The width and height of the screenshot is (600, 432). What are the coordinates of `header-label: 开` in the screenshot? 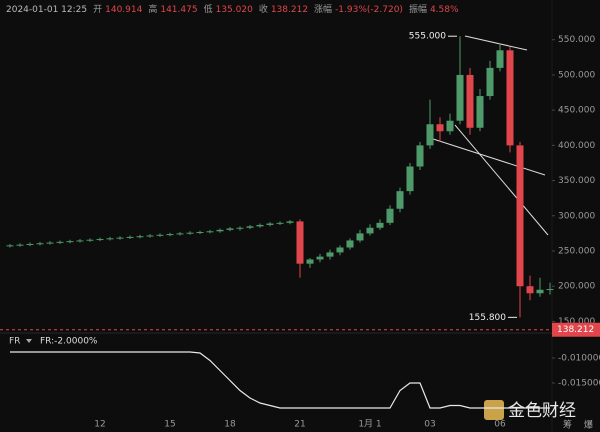 It's located at (97, 9).